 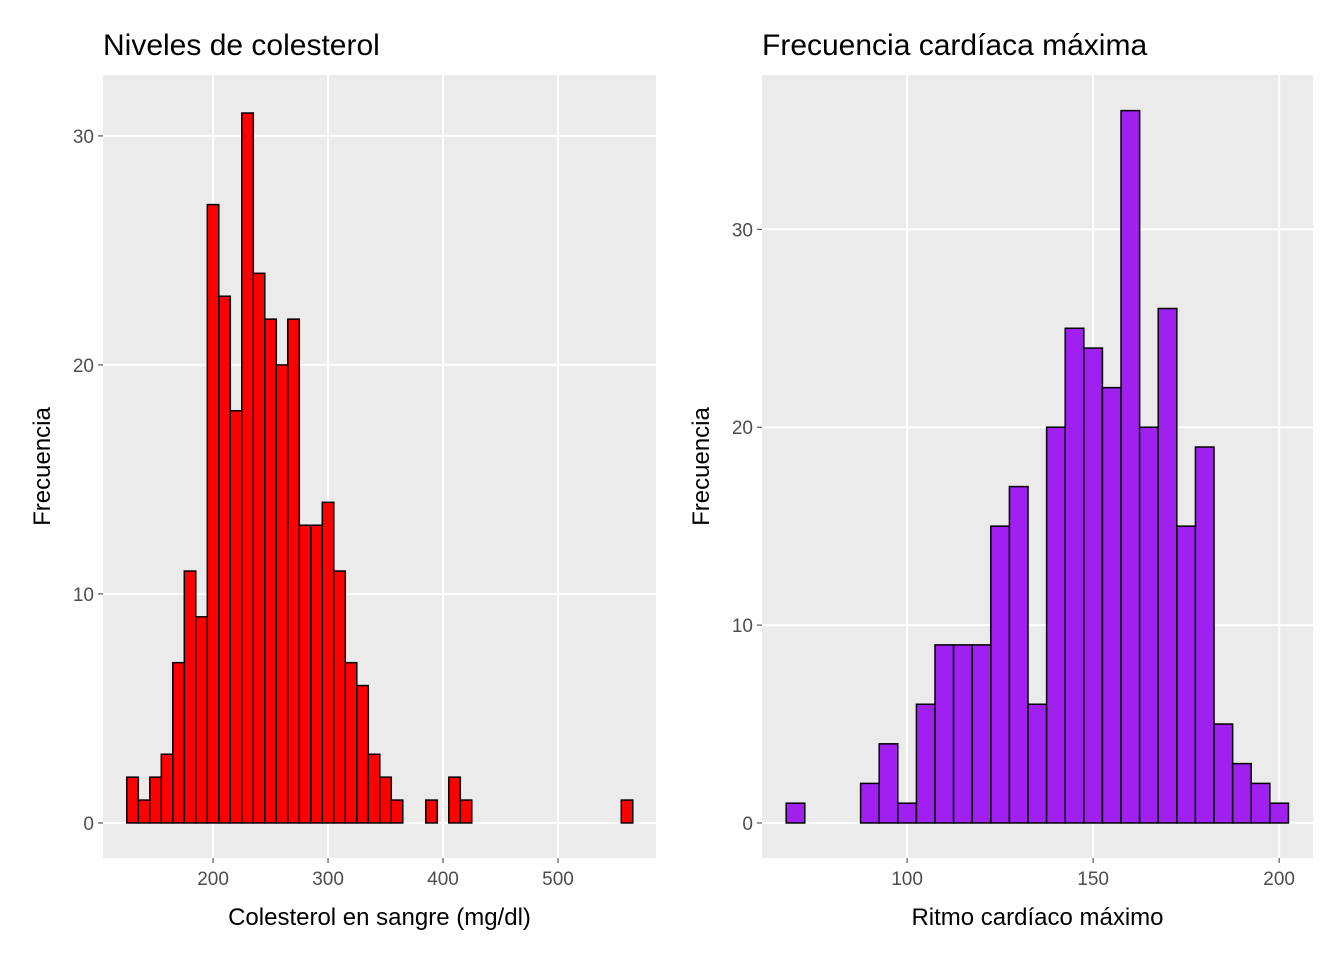 I want to click on x-tick-label: 100, so click(x=907, y=879).